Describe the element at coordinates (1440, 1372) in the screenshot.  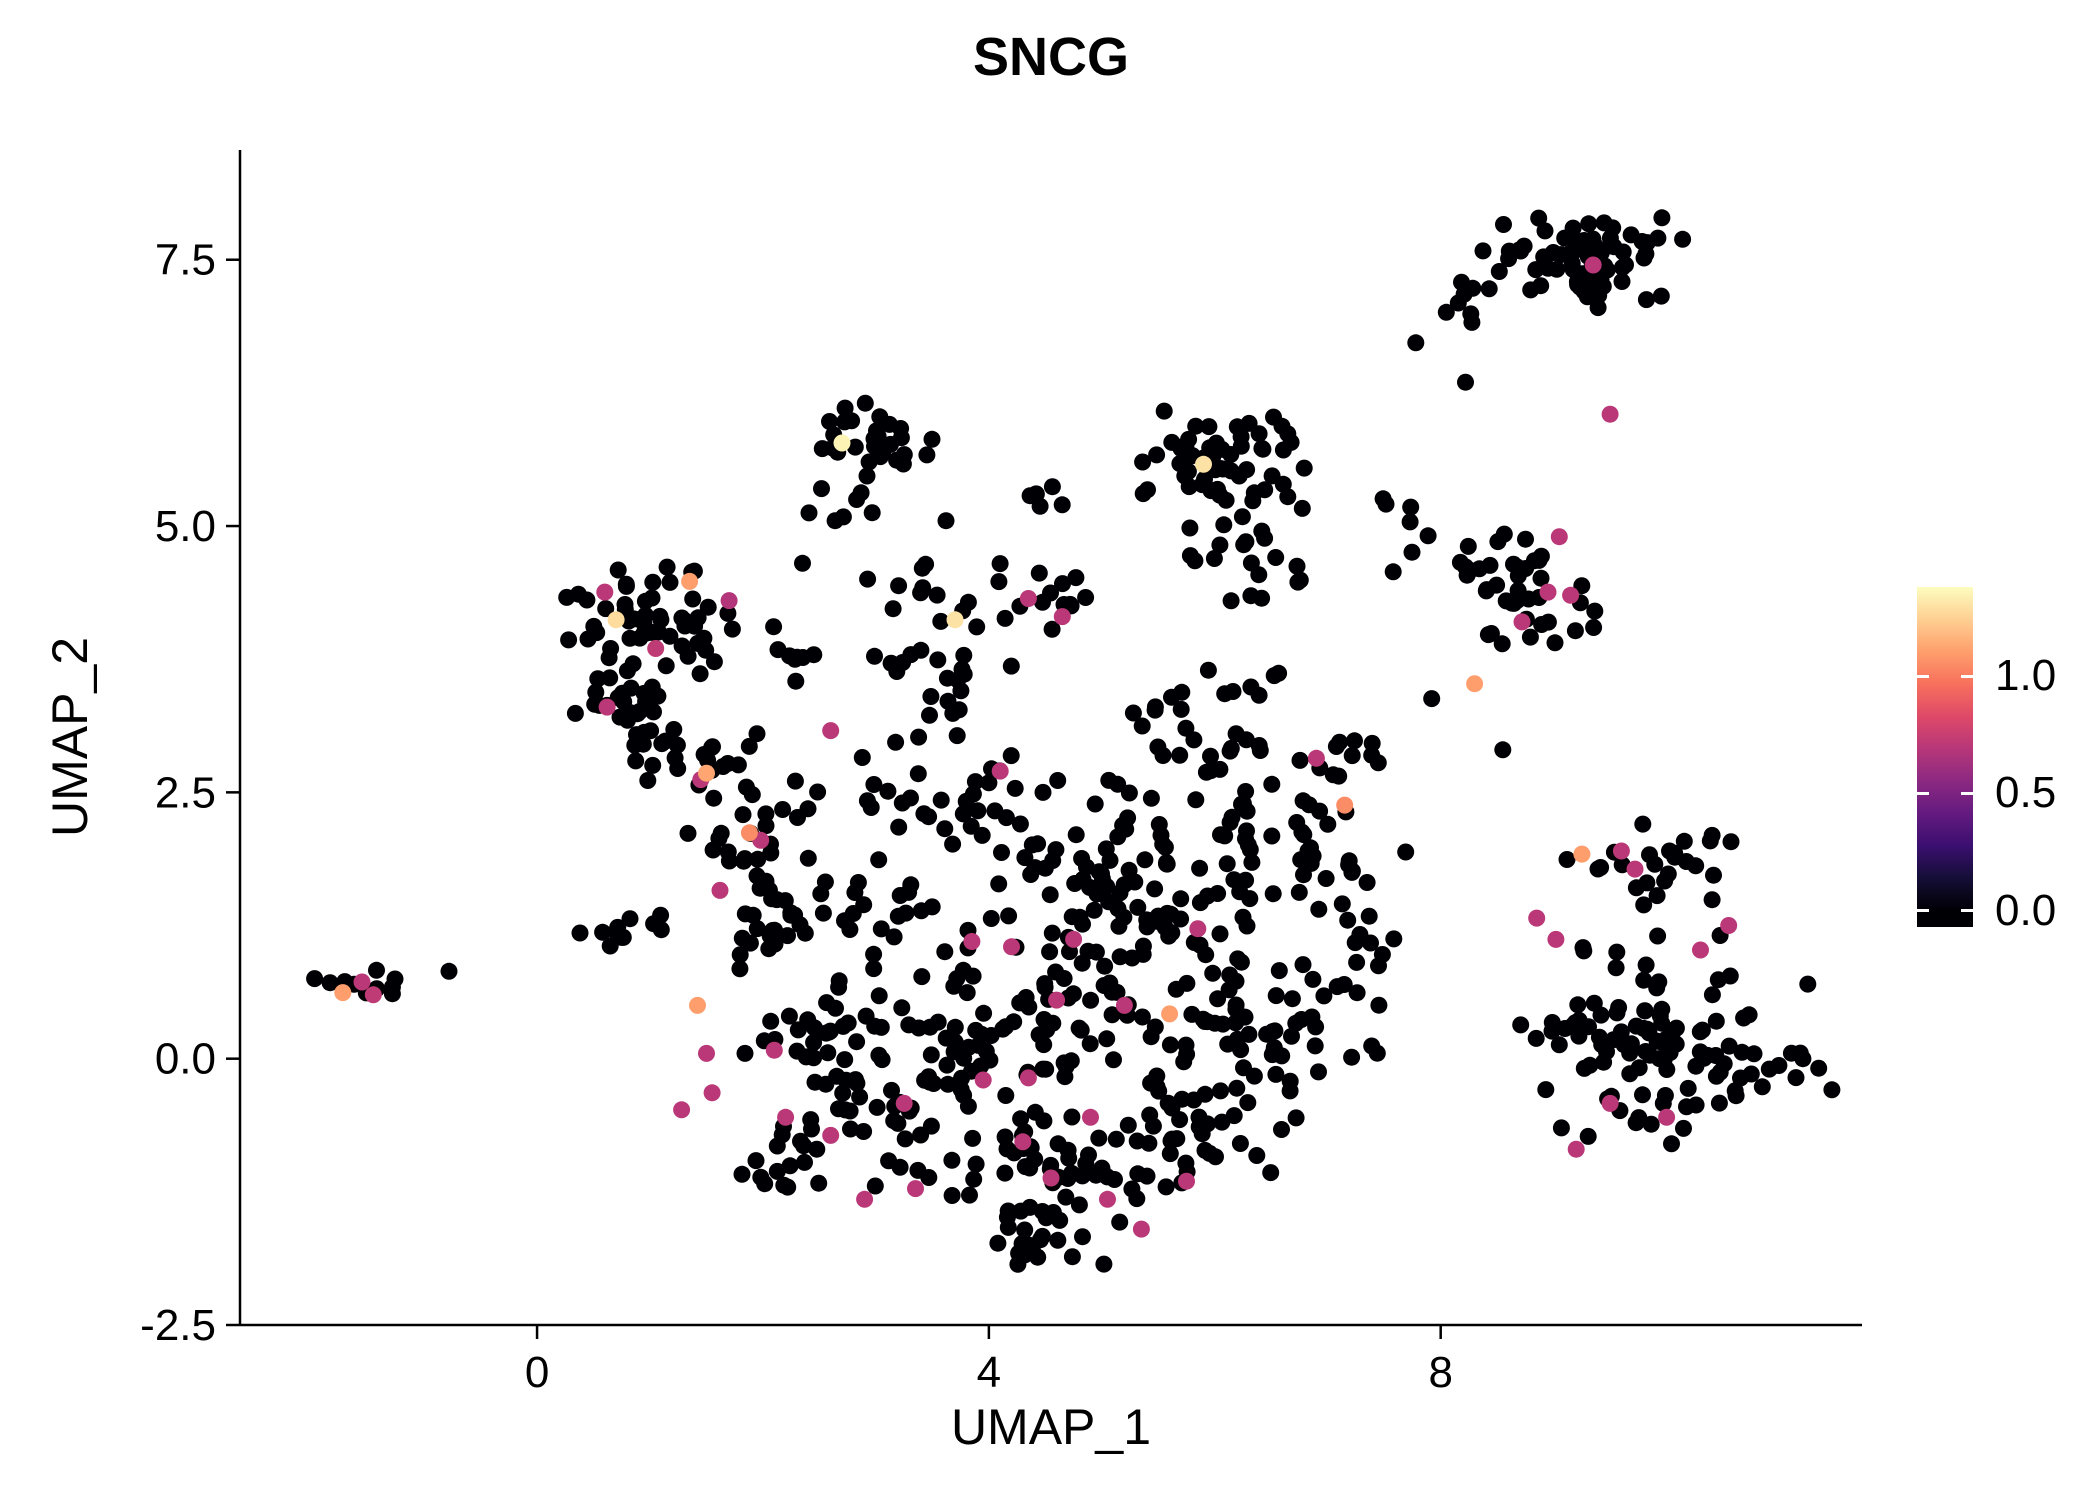
I see `x-tick-label: 8` at that location.